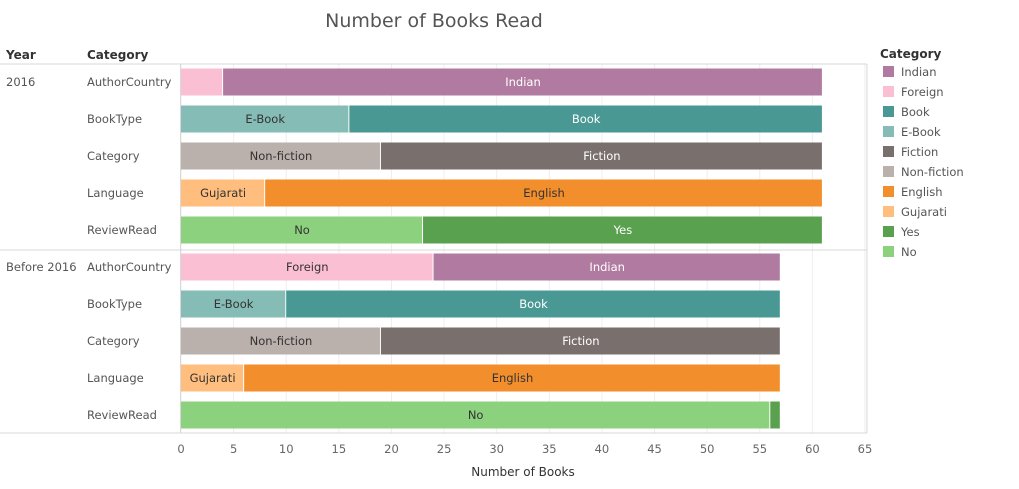 This screenshot has height=489, width=1019. I want to click on bar-segment-label: Foreign, so click(307, 267).